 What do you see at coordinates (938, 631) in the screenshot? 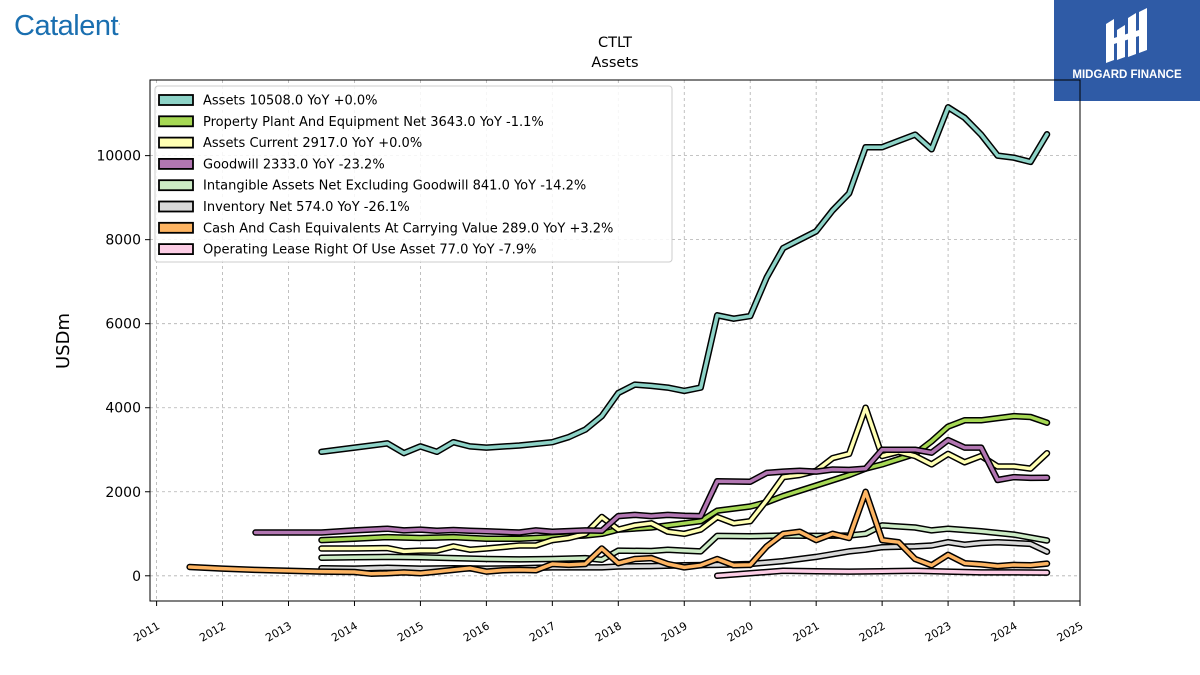
I see `x-tick-label: 2023` at bounding box center [938, 631].